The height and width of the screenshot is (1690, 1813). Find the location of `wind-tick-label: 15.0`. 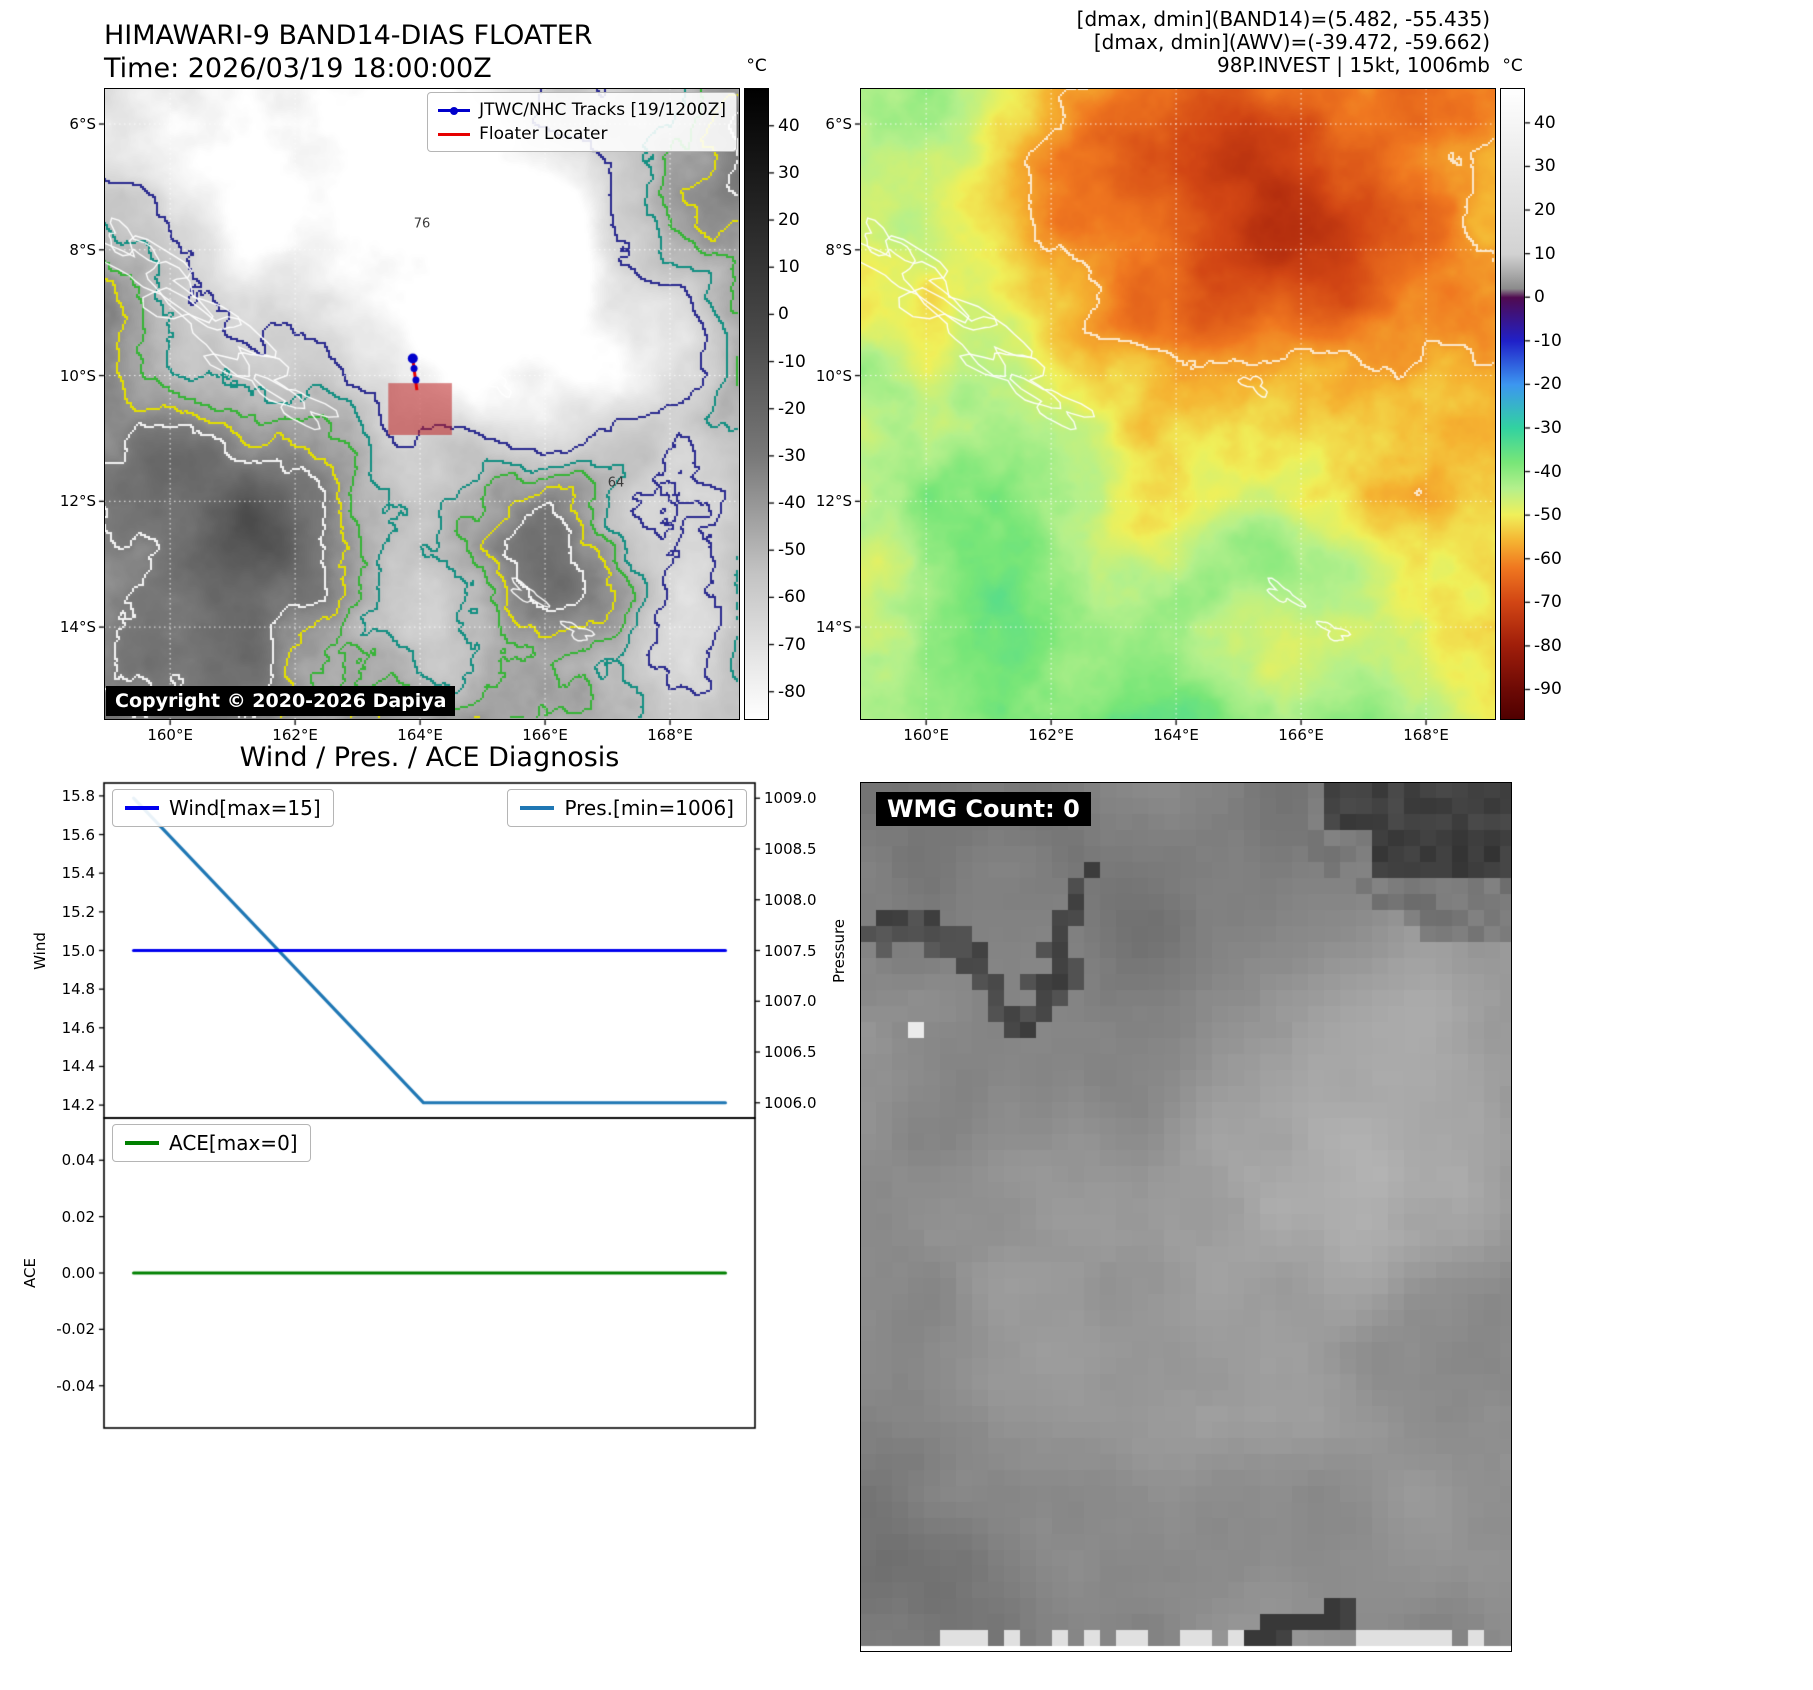

wind-tick-label: 15.0 is located at coordinates (78, 950).